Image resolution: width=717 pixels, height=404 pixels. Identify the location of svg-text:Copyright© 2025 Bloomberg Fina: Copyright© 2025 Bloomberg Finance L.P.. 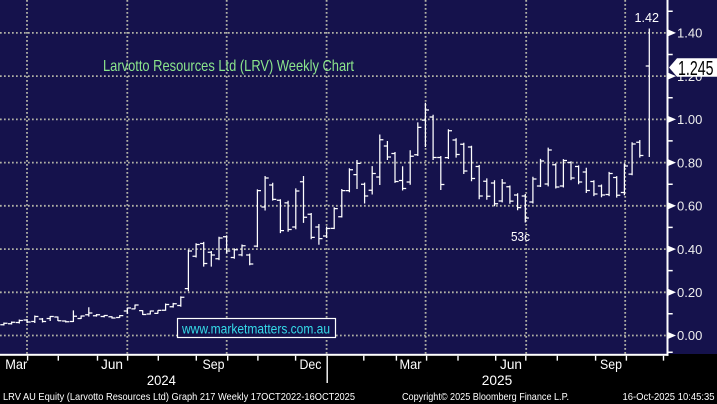
(485, 397).